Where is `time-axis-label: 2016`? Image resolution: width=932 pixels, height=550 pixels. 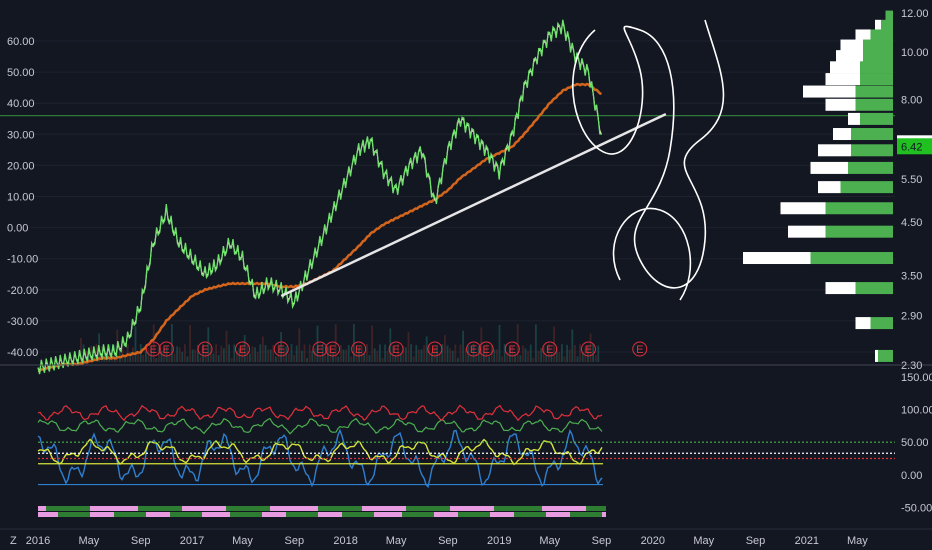
time-axis-label: 2016 is located at coordinates (38, 541).